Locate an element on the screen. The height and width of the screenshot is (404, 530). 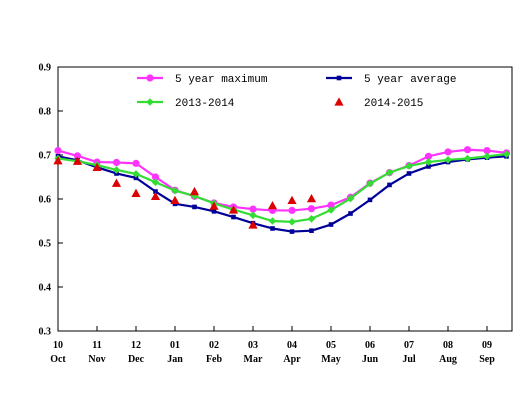
x-tick-label-number: 12 is located at coordinates (136, 345).